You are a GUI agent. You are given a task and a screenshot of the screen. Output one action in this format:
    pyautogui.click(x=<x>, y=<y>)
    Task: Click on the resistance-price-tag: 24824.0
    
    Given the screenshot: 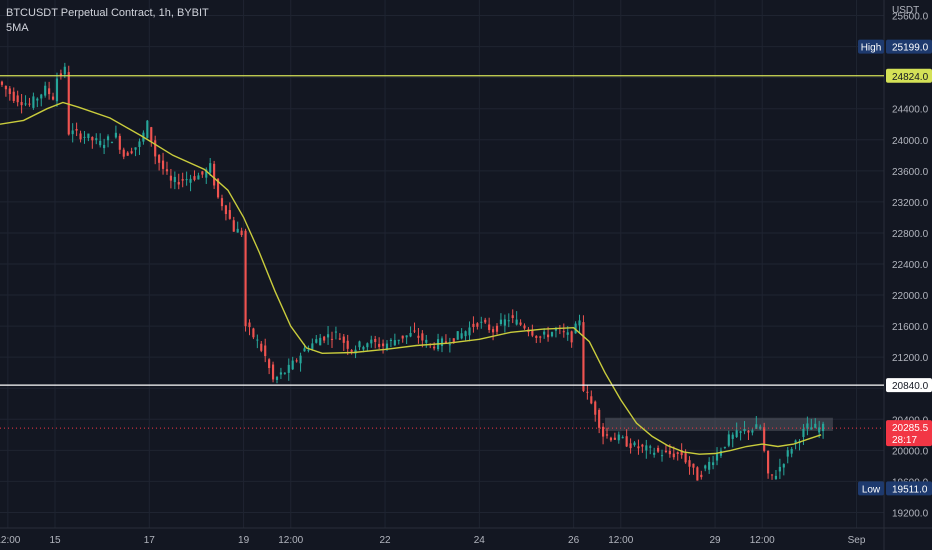 What is the action you would take?
    pyautogui.click(x=910, y=77)
    